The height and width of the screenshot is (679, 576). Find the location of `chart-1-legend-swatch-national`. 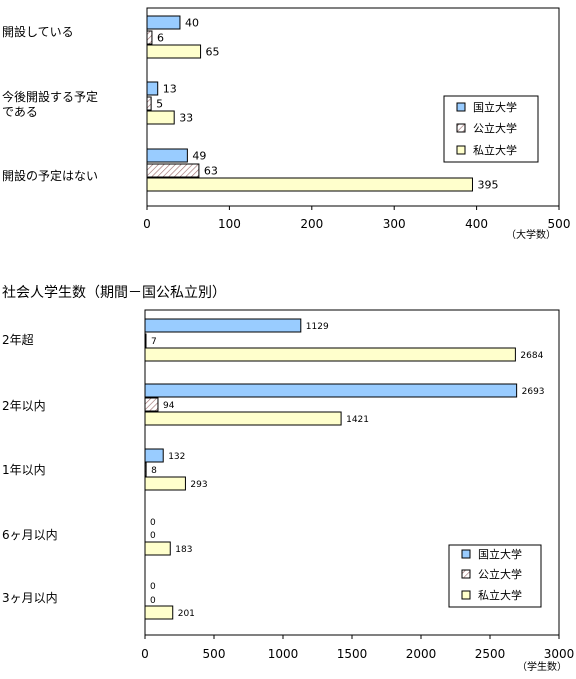

chart-1-legend-swatch-national is located at coordinates (461, 107).